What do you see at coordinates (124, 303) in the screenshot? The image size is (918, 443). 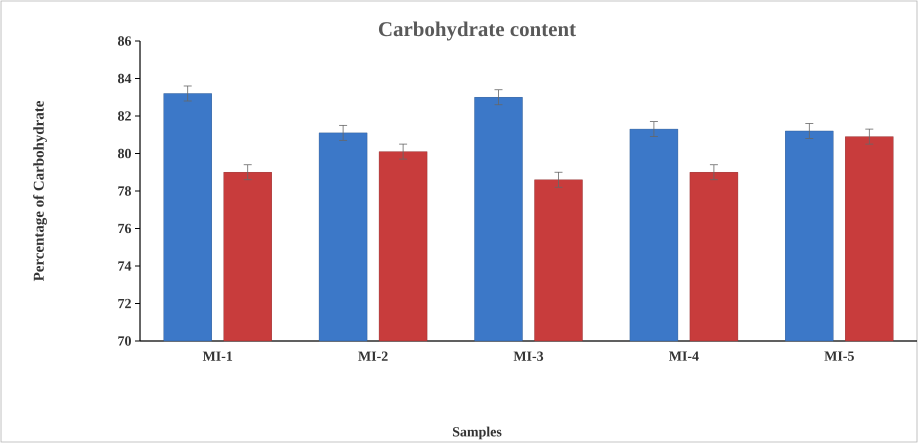 I see `y-tick-label: 72` at bounding box center [124, 303].